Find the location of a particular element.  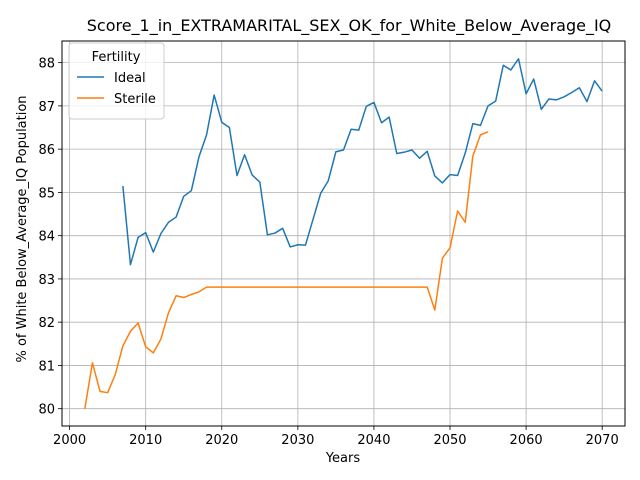

legend-box is located at coordinates (116, 81).